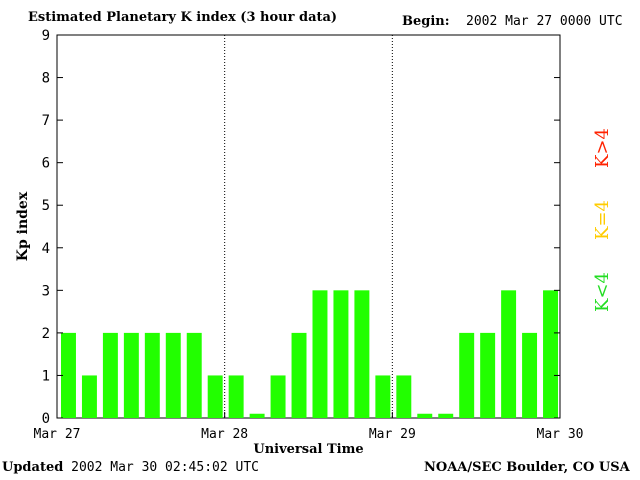  I want to click on legend-mid: K=4, so click(602, 220).